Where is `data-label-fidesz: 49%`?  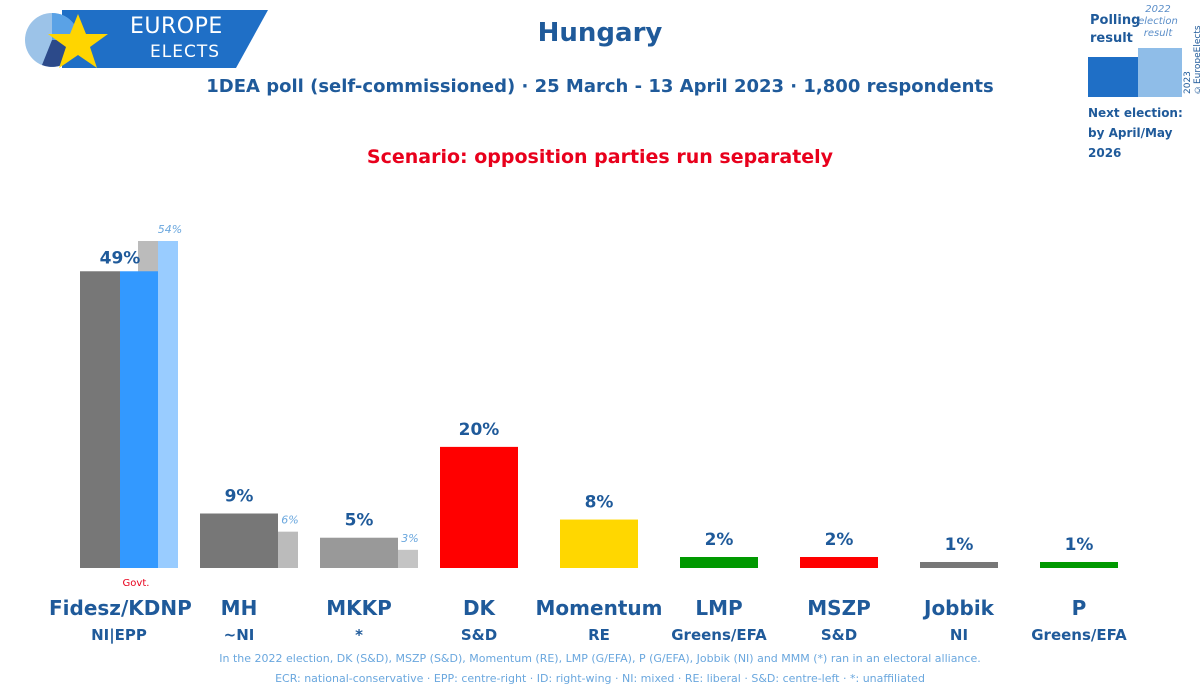 data-label-fidesz: 49% is located at coordinates (120, 258).